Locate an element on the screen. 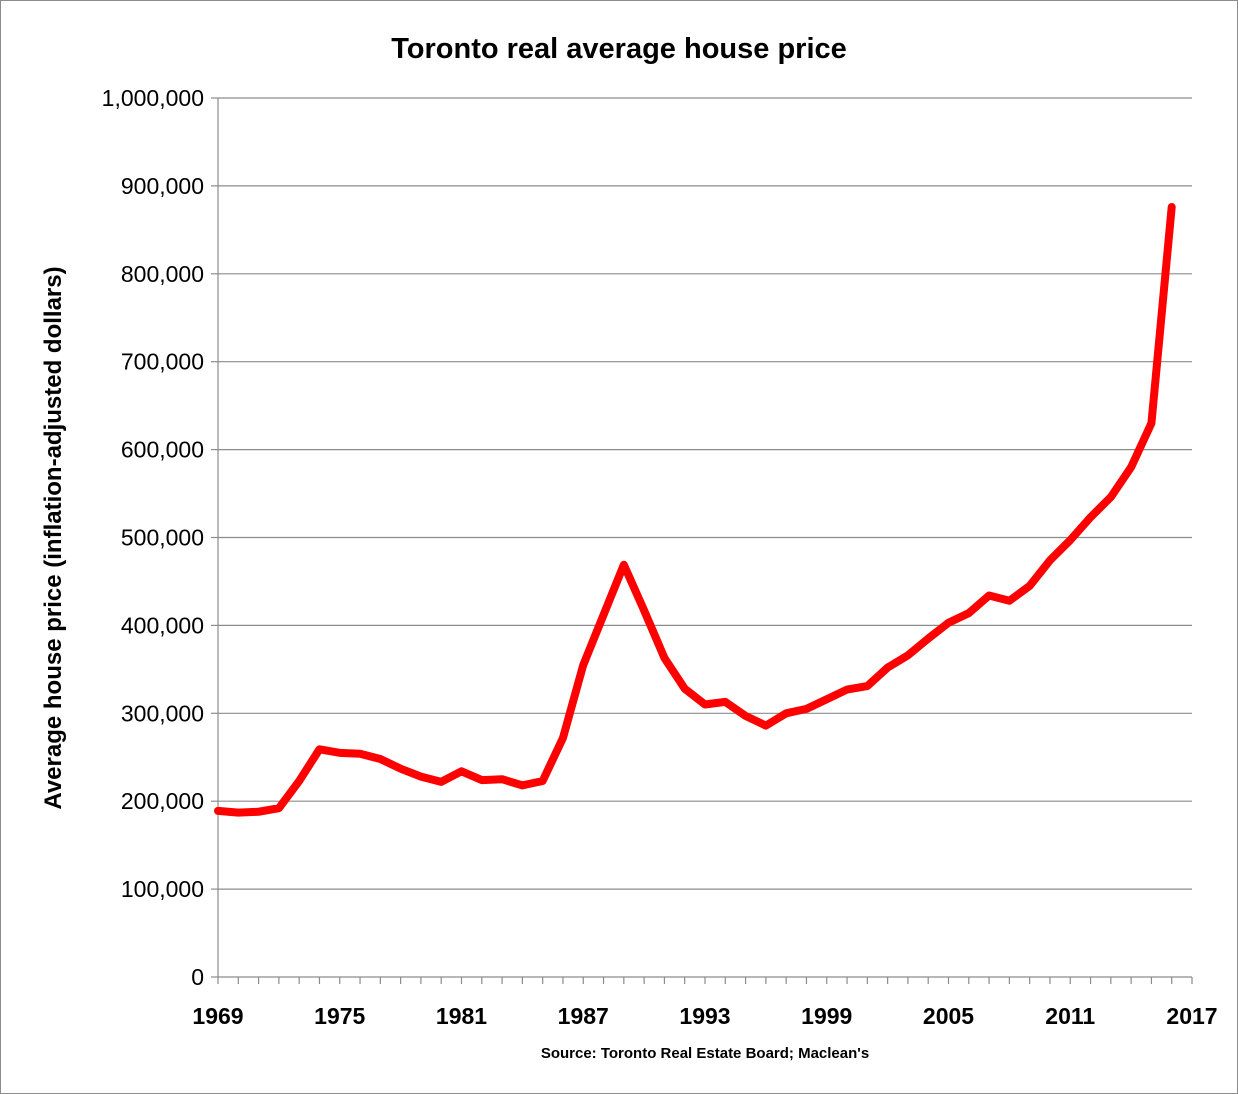  y-tick-label: 1,000,000 is located at coordinates (153, 98).